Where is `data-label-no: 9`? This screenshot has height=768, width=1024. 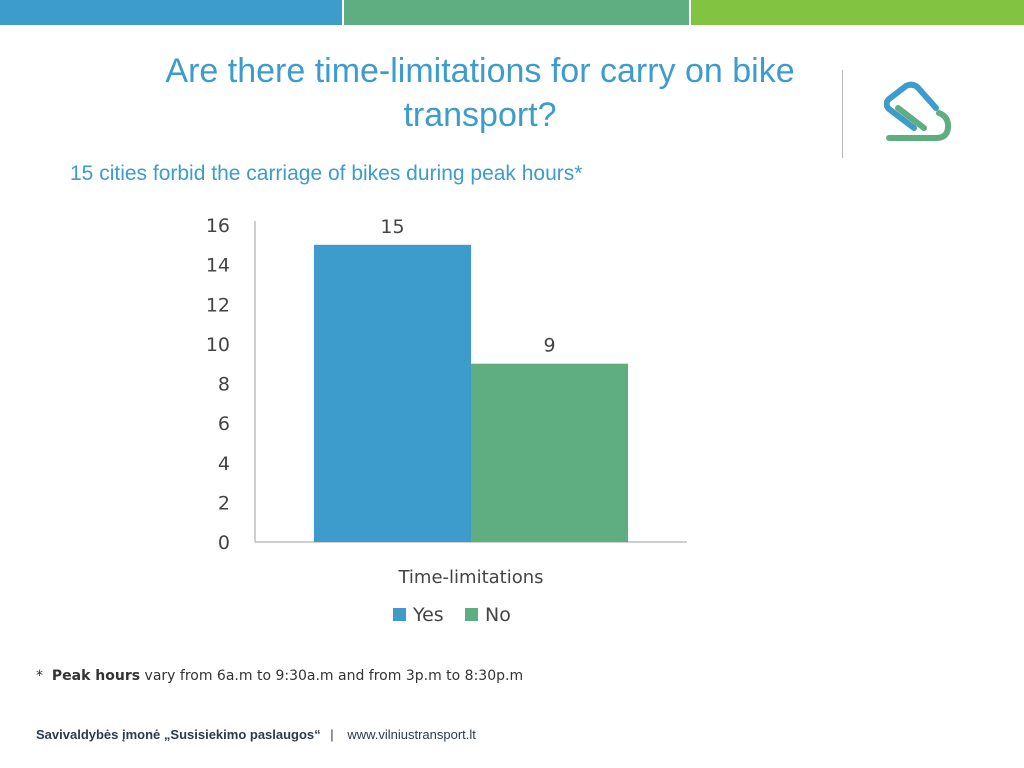
data-label-no: 9 is located at coordinates (549, 346).